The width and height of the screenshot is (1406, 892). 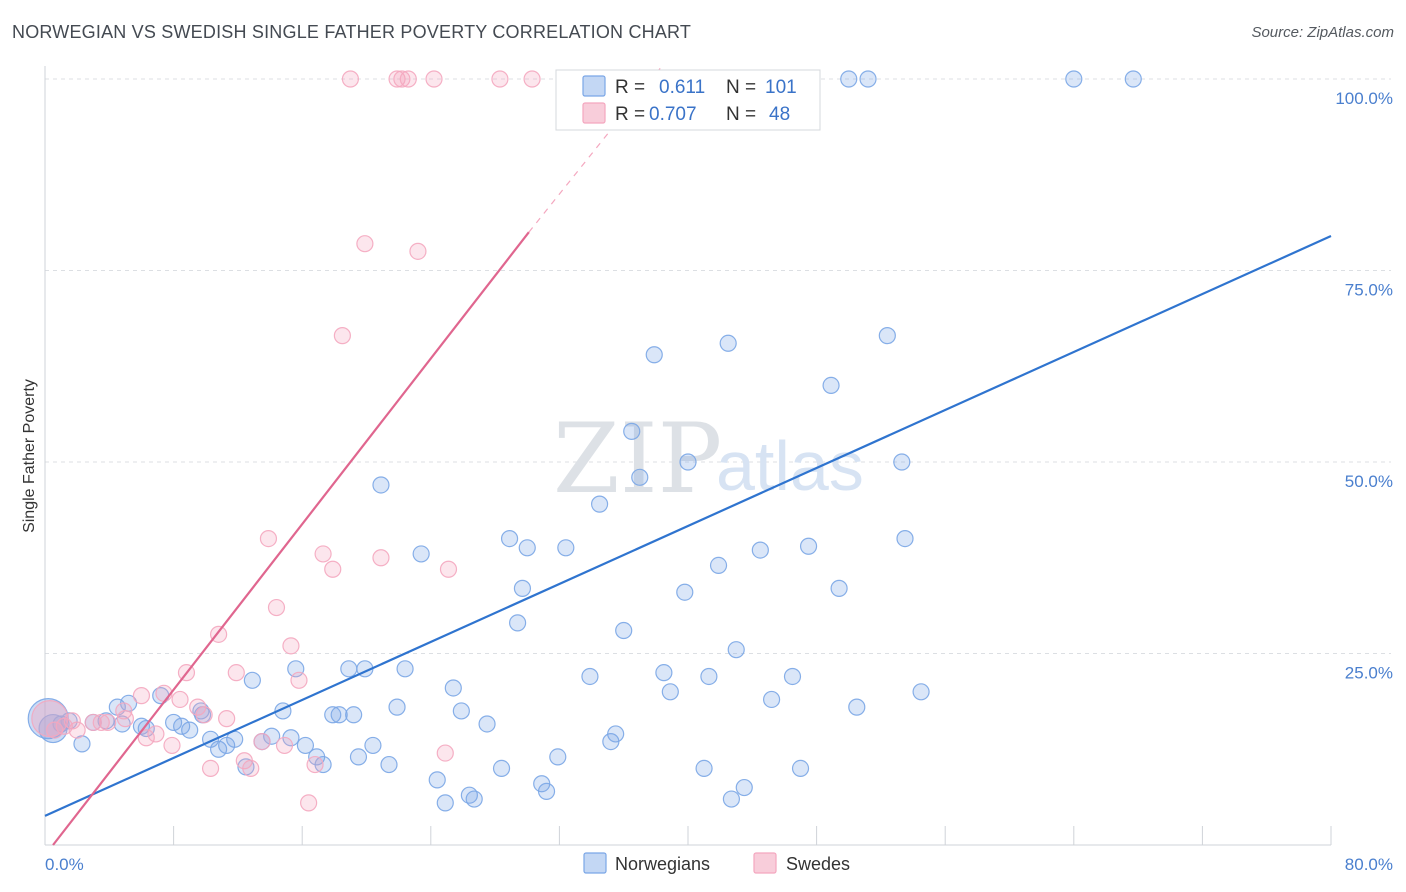 What do you see at coordinates (741, 114) in the screenshot?
I see `stats-n-label-swedes: N =` at bounding box center [741, 114].